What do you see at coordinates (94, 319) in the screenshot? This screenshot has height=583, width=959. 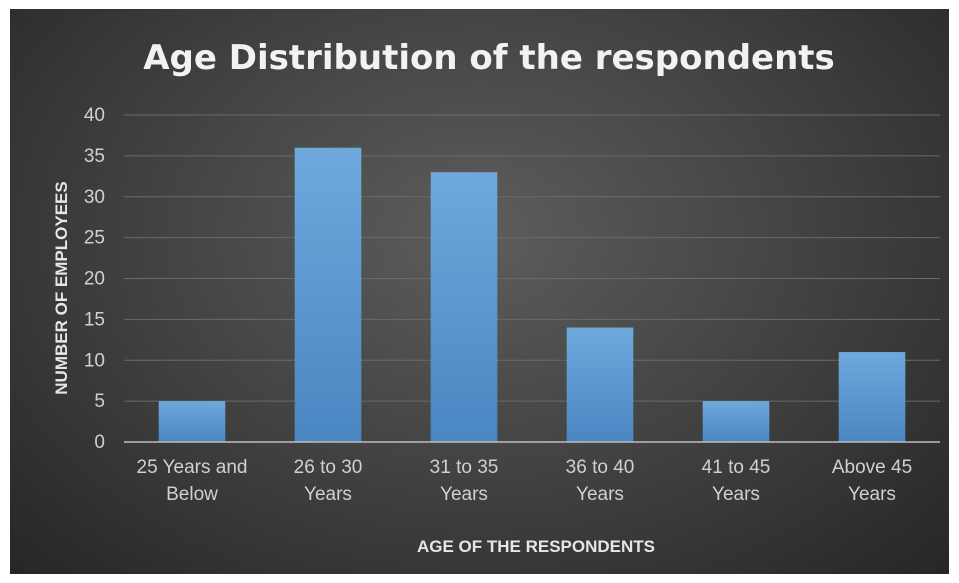 I see `y-tick-label: 15` at bounding box center [94, 319].